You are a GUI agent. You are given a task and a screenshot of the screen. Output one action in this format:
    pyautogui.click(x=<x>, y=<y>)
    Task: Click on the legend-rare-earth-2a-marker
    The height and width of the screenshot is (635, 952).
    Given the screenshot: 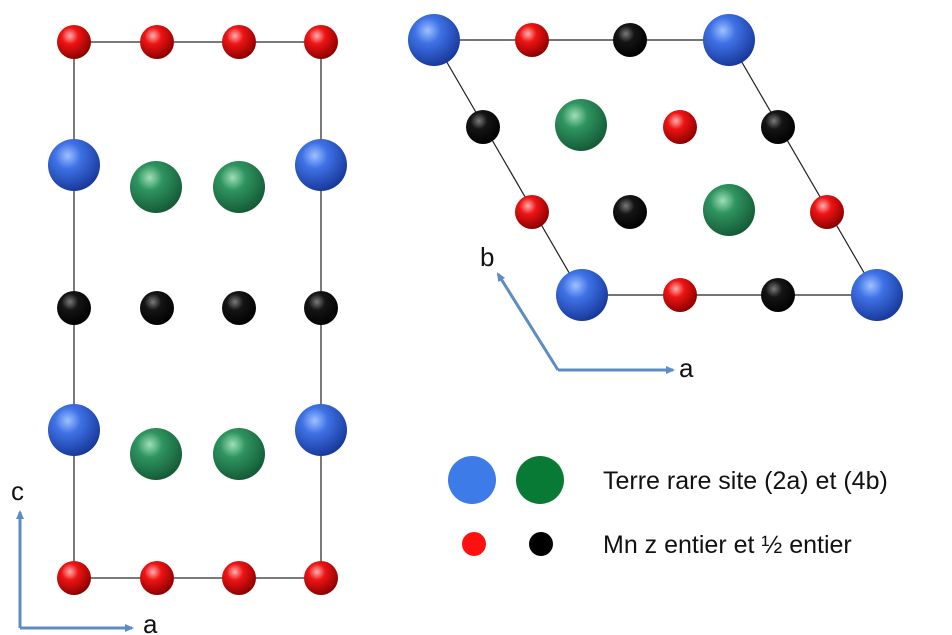 What is the action you would take?
    pyautogui.click(x=472, y=480)
    